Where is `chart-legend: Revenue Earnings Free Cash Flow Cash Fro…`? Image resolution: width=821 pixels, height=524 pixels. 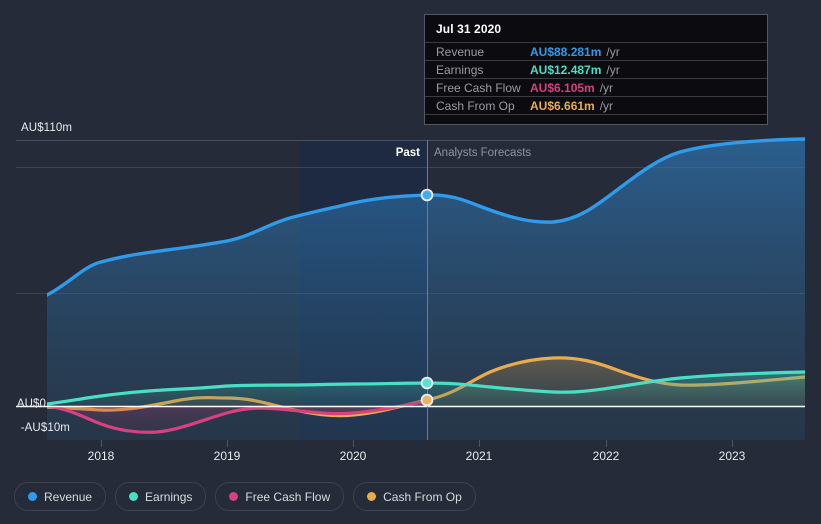 chart-legend: Revenue Earnings Free Cash Flow Cash Fro… is located at coordinates (245, 496).